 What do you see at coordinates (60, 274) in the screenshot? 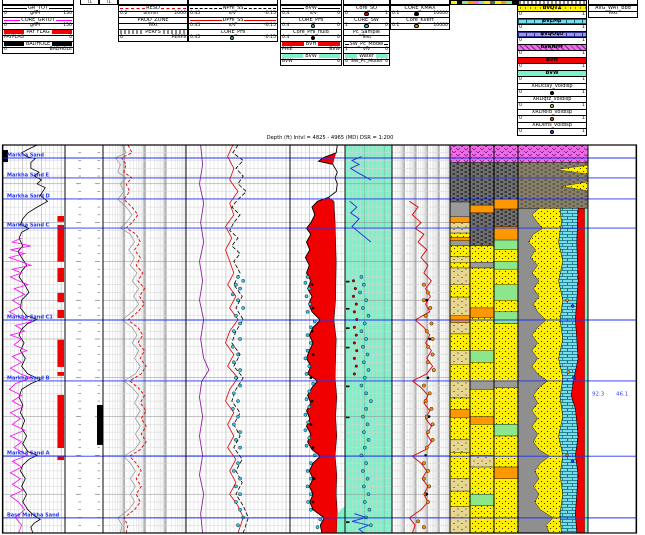
I see `pay-flag-bar` at bounding box center [60, 274].